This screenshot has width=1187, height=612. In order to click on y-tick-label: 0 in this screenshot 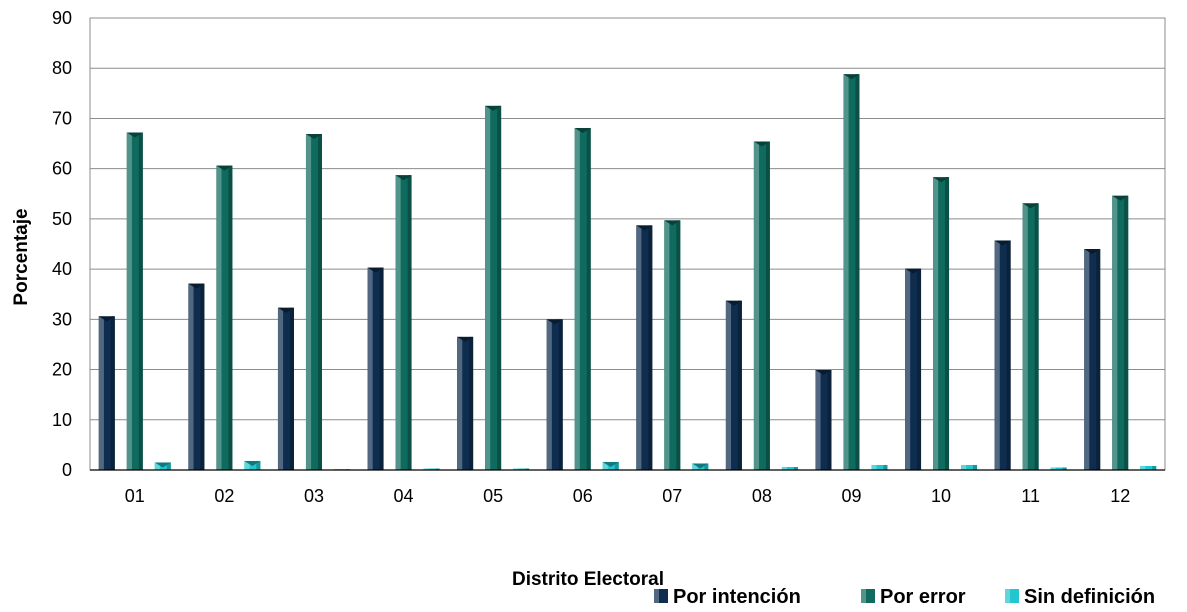, I will do `click(67, 470)`.